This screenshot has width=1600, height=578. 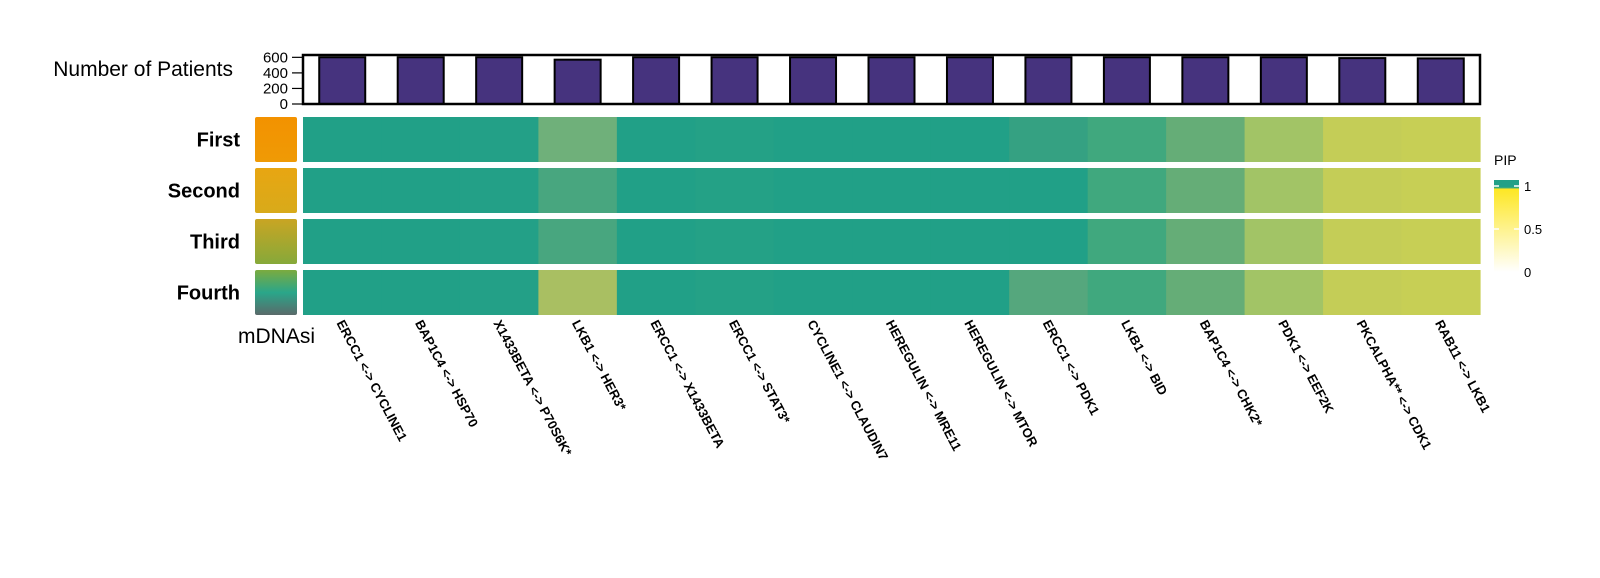 What do you see at coordinates (219, 141) in the screenshot?
I see `row-label: First` at bounding box center [219, 141].